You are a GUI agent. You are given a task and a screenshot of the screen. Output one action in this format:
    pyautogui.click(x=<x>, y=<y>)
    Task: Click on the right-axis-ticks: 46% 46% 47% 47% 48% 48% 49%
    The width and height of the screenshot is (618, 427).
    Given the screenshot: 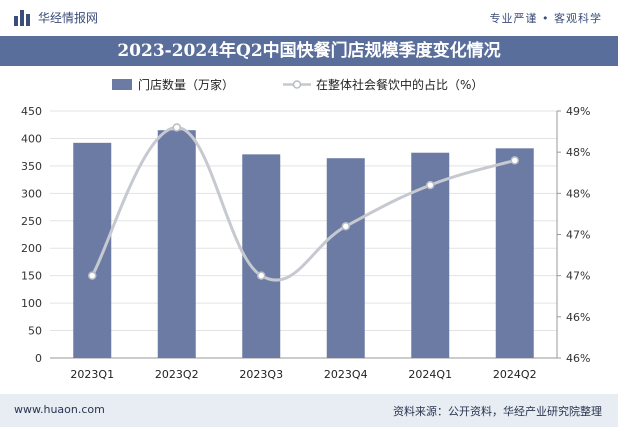 What is the action you would take?
    pyautogui.click(x=573, y=235)
    